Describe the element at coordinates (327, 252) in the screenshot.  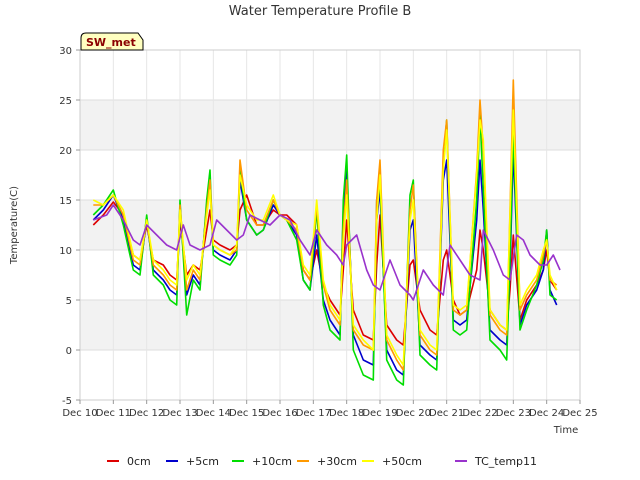
I see `series-line-tctemp11` at that location.